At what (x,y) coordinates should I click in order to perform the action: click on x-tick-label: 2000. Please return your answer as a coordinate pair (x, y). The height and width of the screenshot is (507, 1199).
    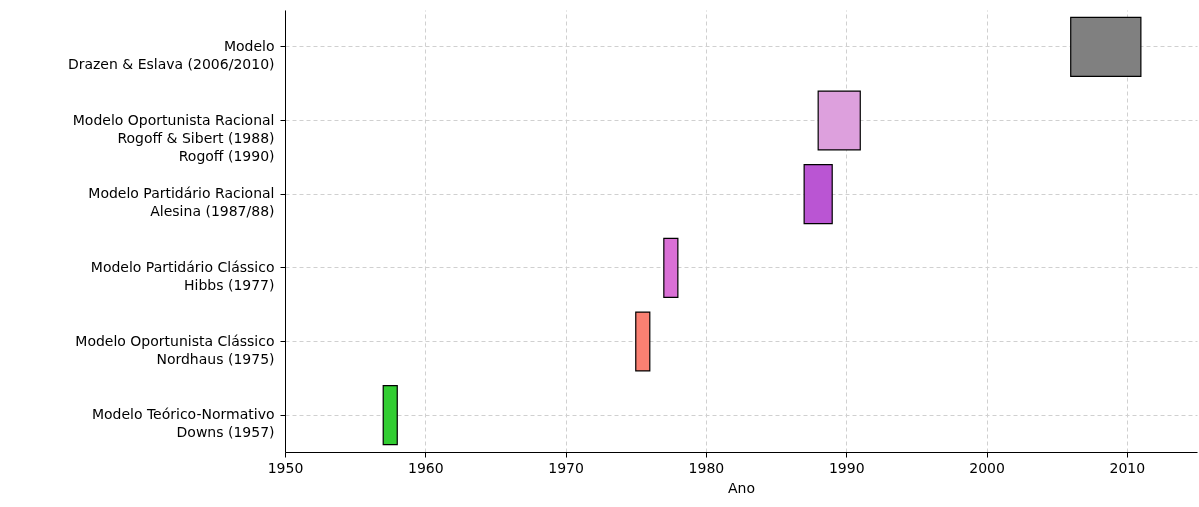
    Looking at the image, I should click on (987, 467).